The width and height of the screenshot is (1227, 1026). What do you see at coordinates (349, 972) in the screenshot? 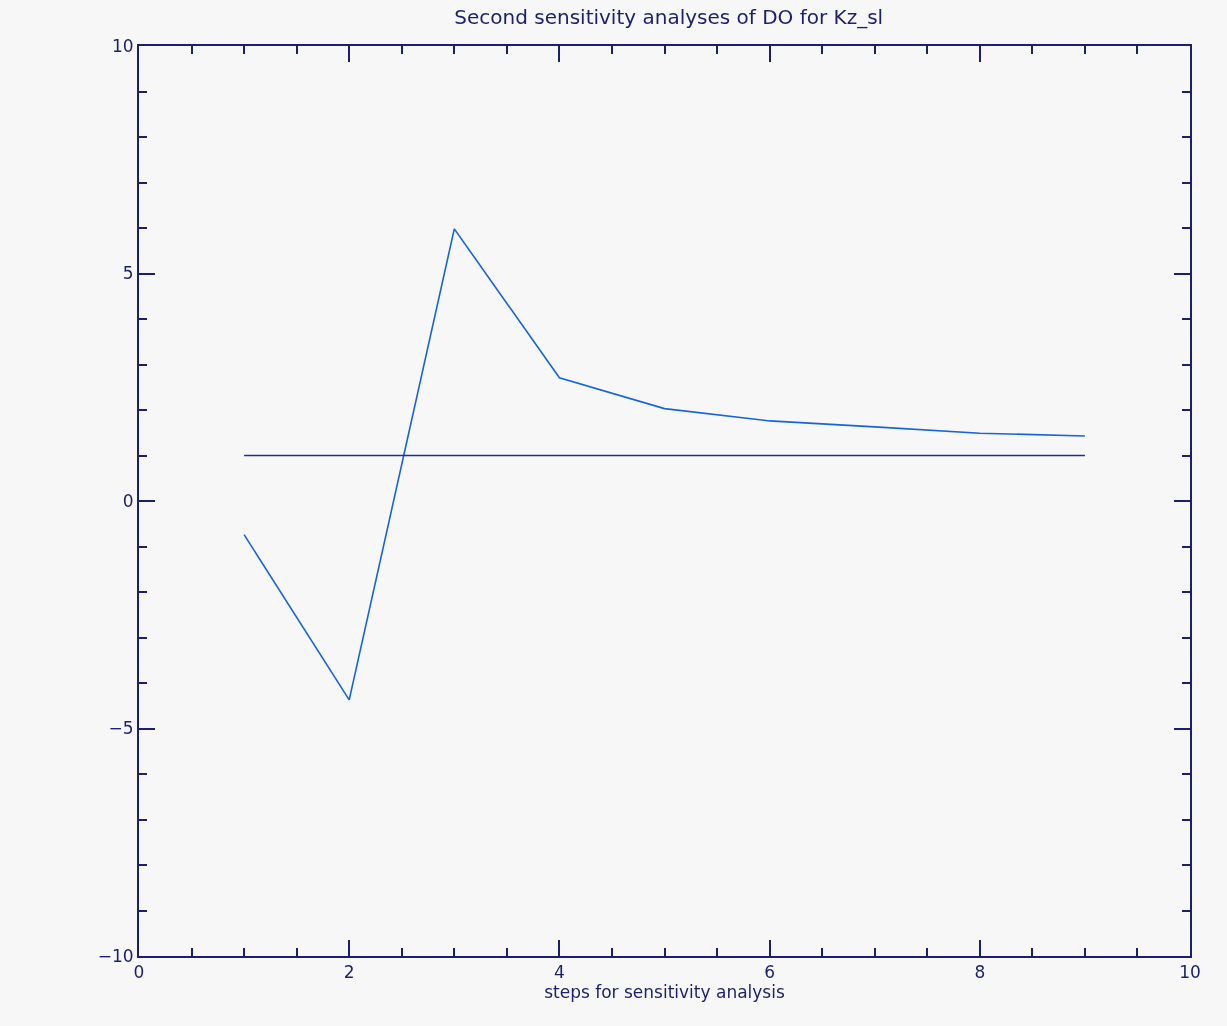
I see `x-tick-label: 2` at bounding box center [349, 972].